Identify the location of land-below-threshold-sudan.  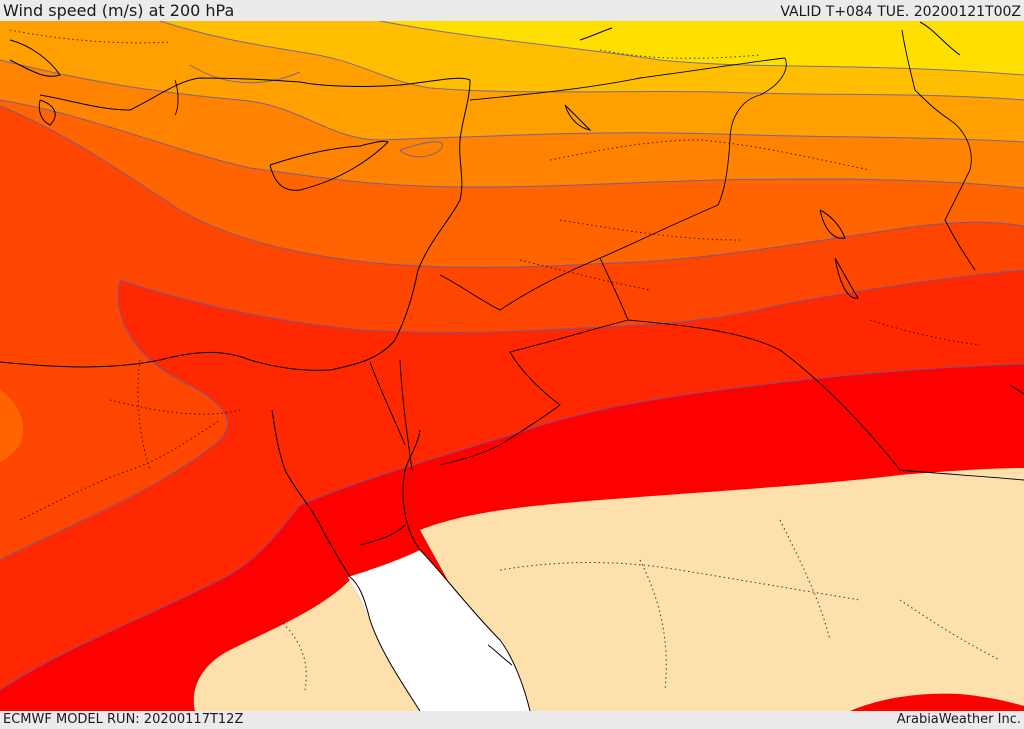
(306, 645).